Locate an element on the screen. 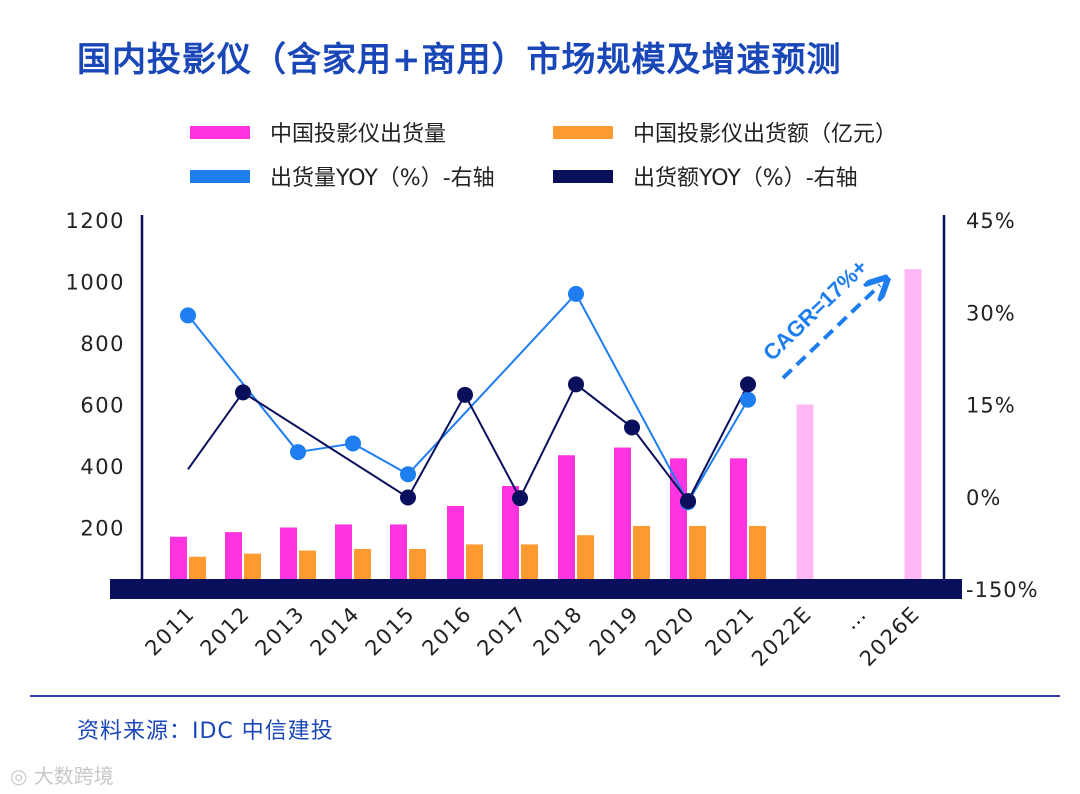  legend-shipments: 中国投影仪出货量 is located at coordinates (318, 132).